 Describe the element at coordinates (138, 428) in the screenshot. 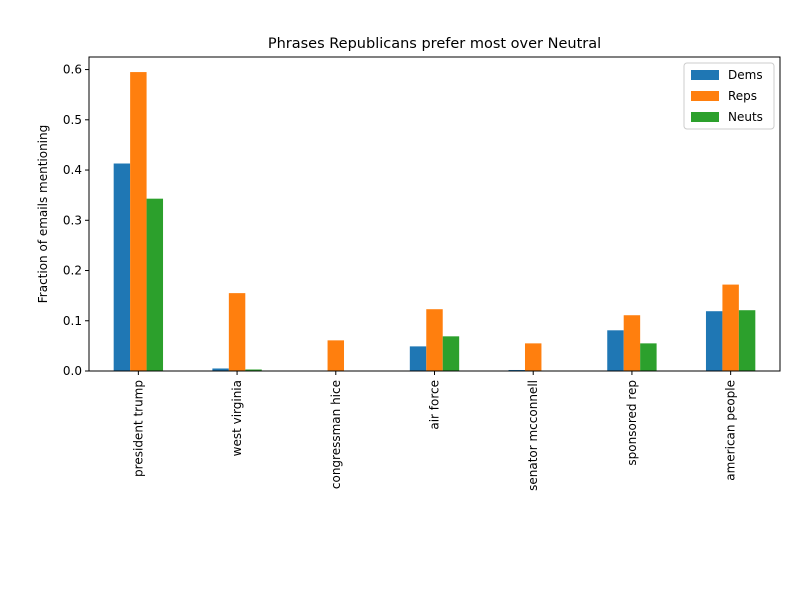

I see `x-tick-label: president trump` at that location.